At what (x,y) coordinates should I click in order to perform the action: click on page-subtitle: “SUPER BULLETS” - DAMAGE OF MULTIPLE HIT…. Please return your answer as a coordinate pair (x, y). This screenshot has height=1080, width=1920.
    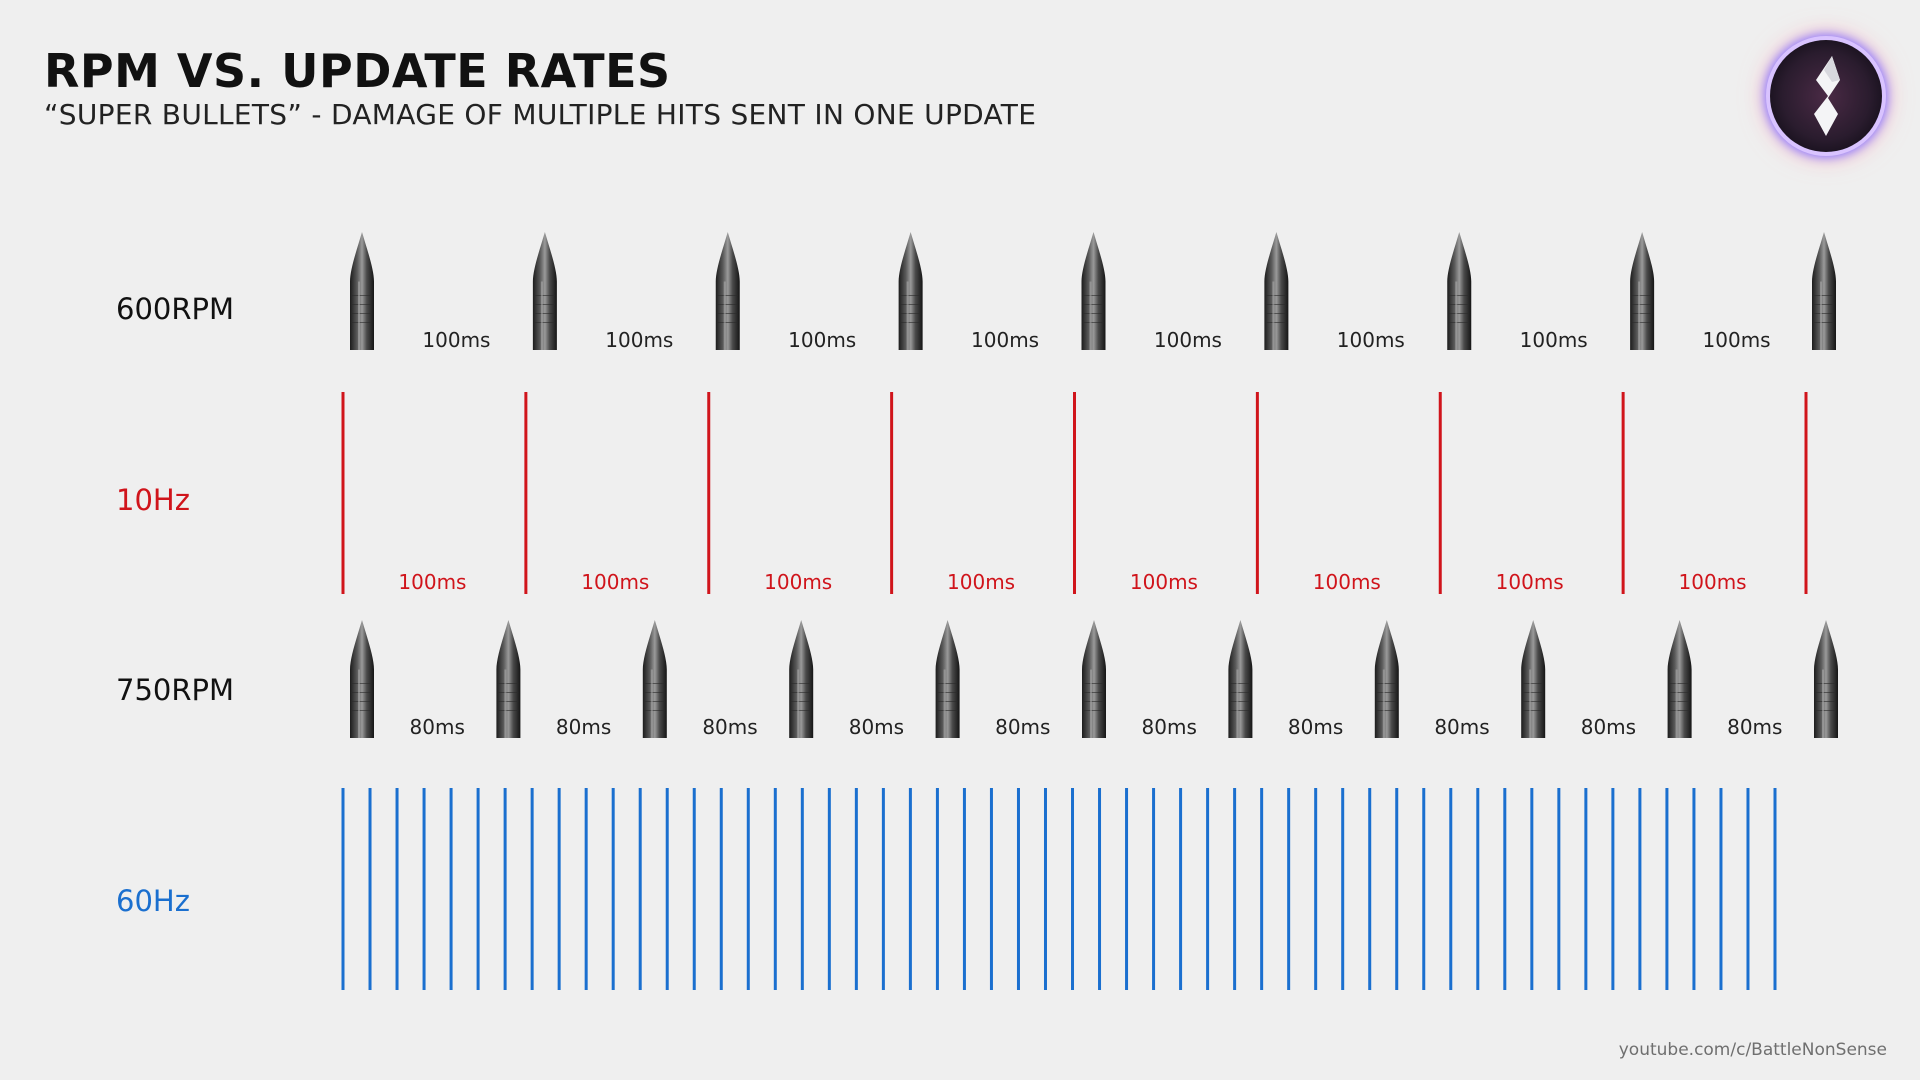
    Looking at the image, I should click on (540, 114).